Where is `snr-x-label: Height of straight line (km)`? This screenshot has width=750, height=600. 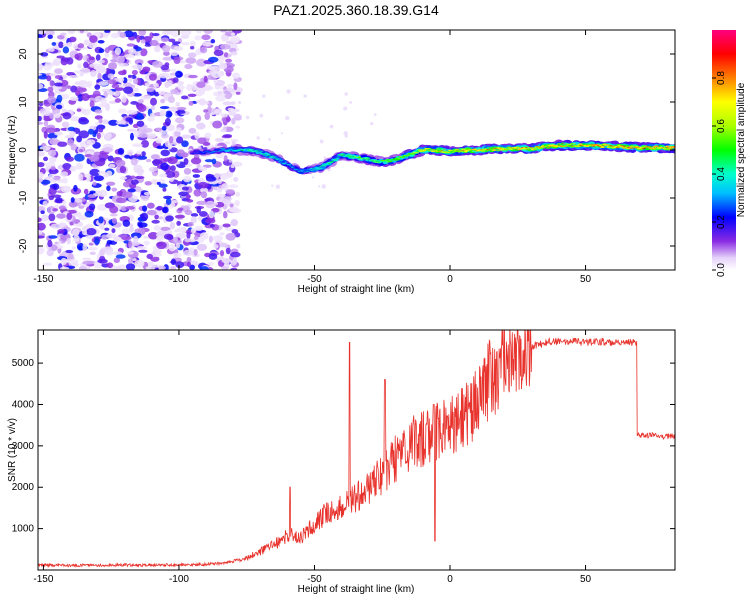 snr-x-label: Height of straight line (km) is located at coordinates (356, 589).